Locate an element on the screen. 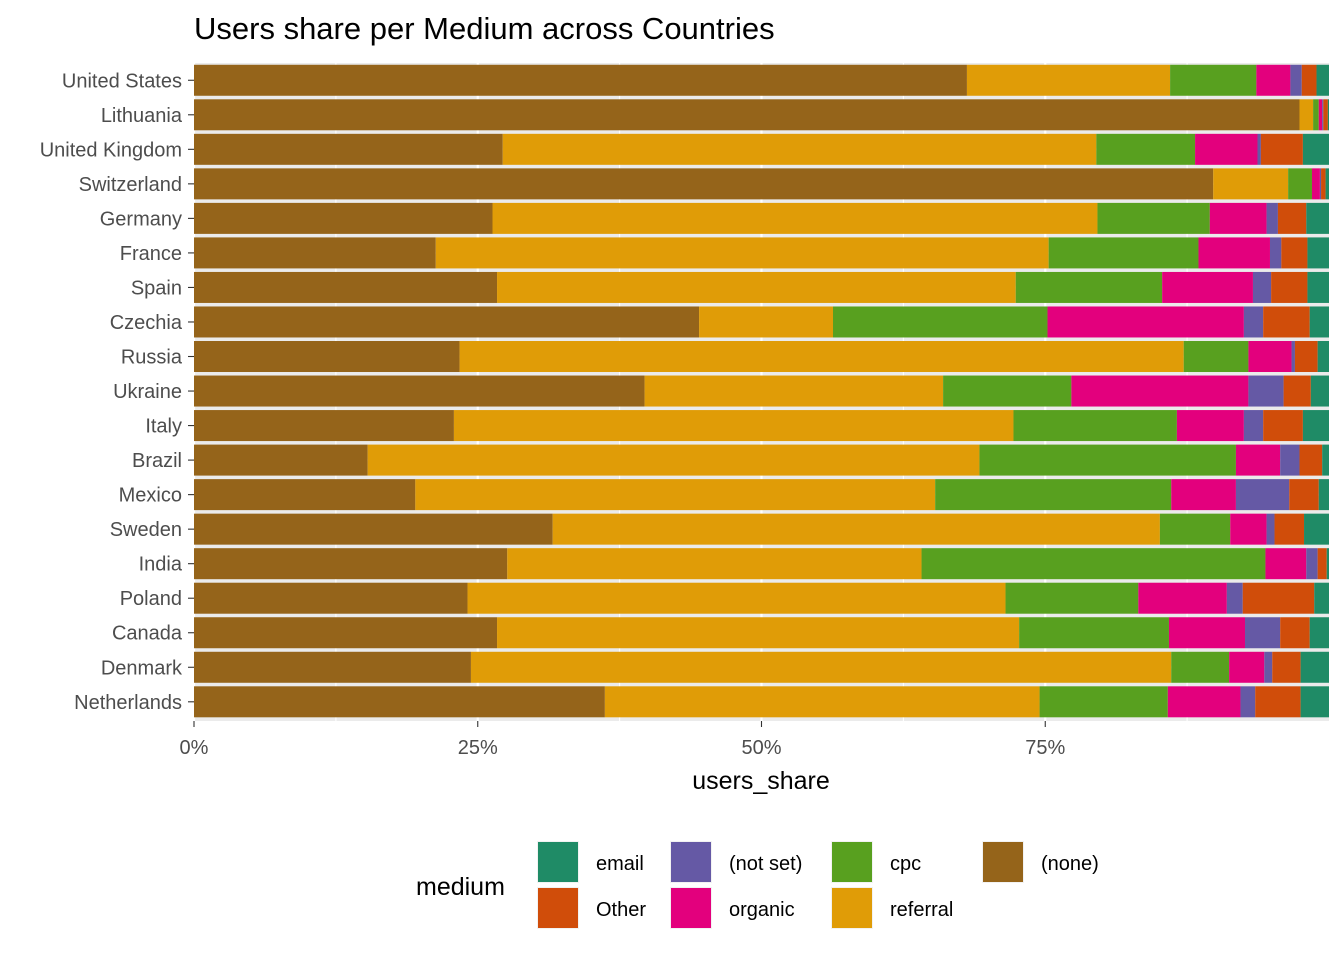 This screenshot has height=960, width=1344. legend-label: Other is located at coordinates (621, 910).